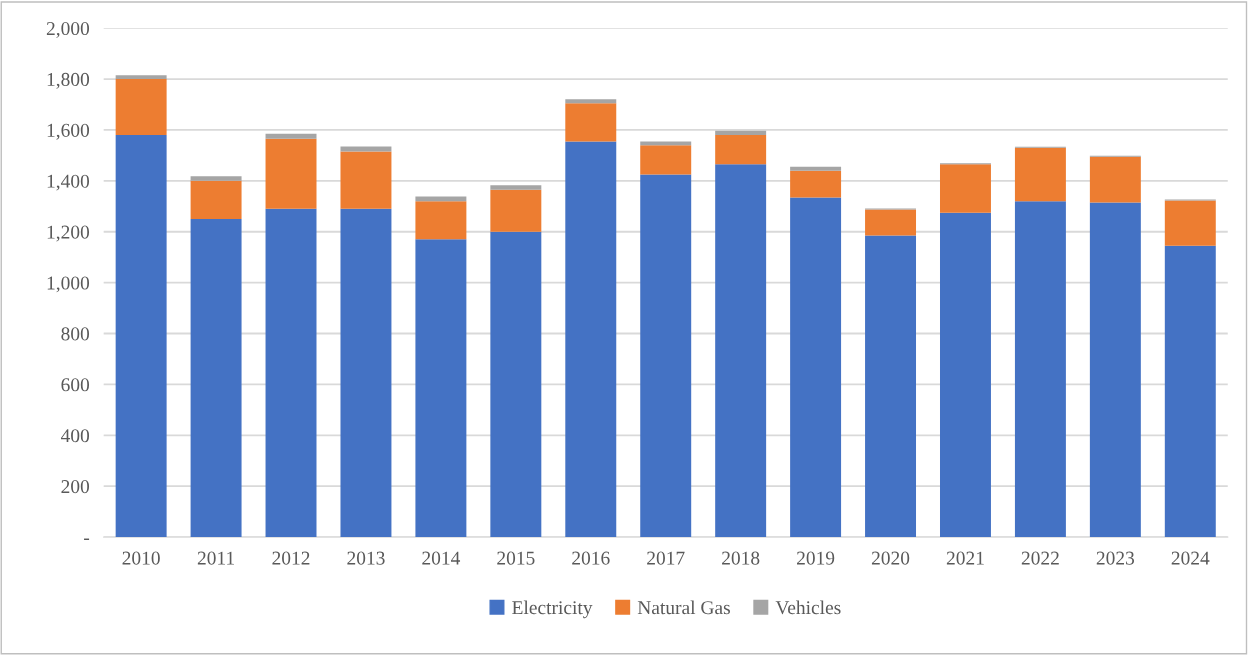 The width and height of the screenshot is (1249, 655). What do you see at coordinates (68, 29) in the screenshot?
I see `y-tick-label: 2,000` at bounding box center [68, 29].